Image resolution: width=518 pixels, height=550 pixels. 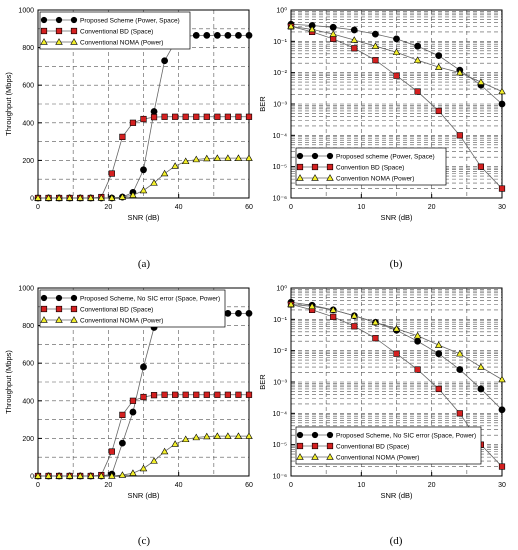 I want to click on panel-caption-a: (a), so click(x=144, y=264).